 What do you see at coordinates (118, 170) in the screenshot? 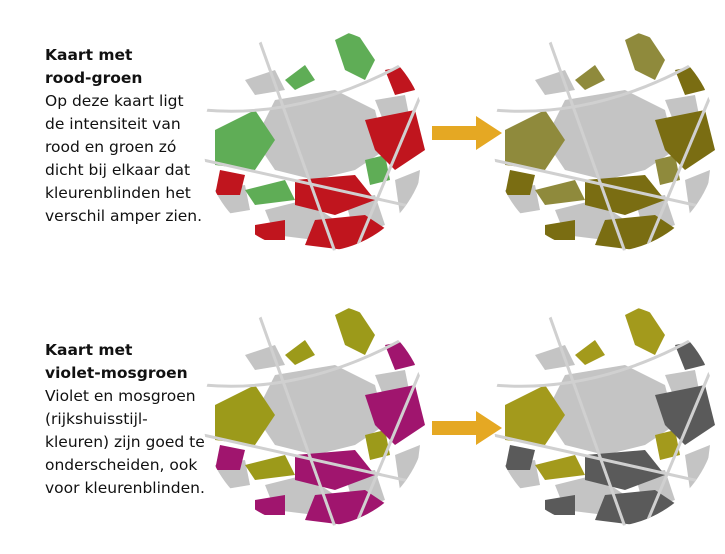
I see `section-body: dicht bij elkaar dat` at bounding box center [118, 170].